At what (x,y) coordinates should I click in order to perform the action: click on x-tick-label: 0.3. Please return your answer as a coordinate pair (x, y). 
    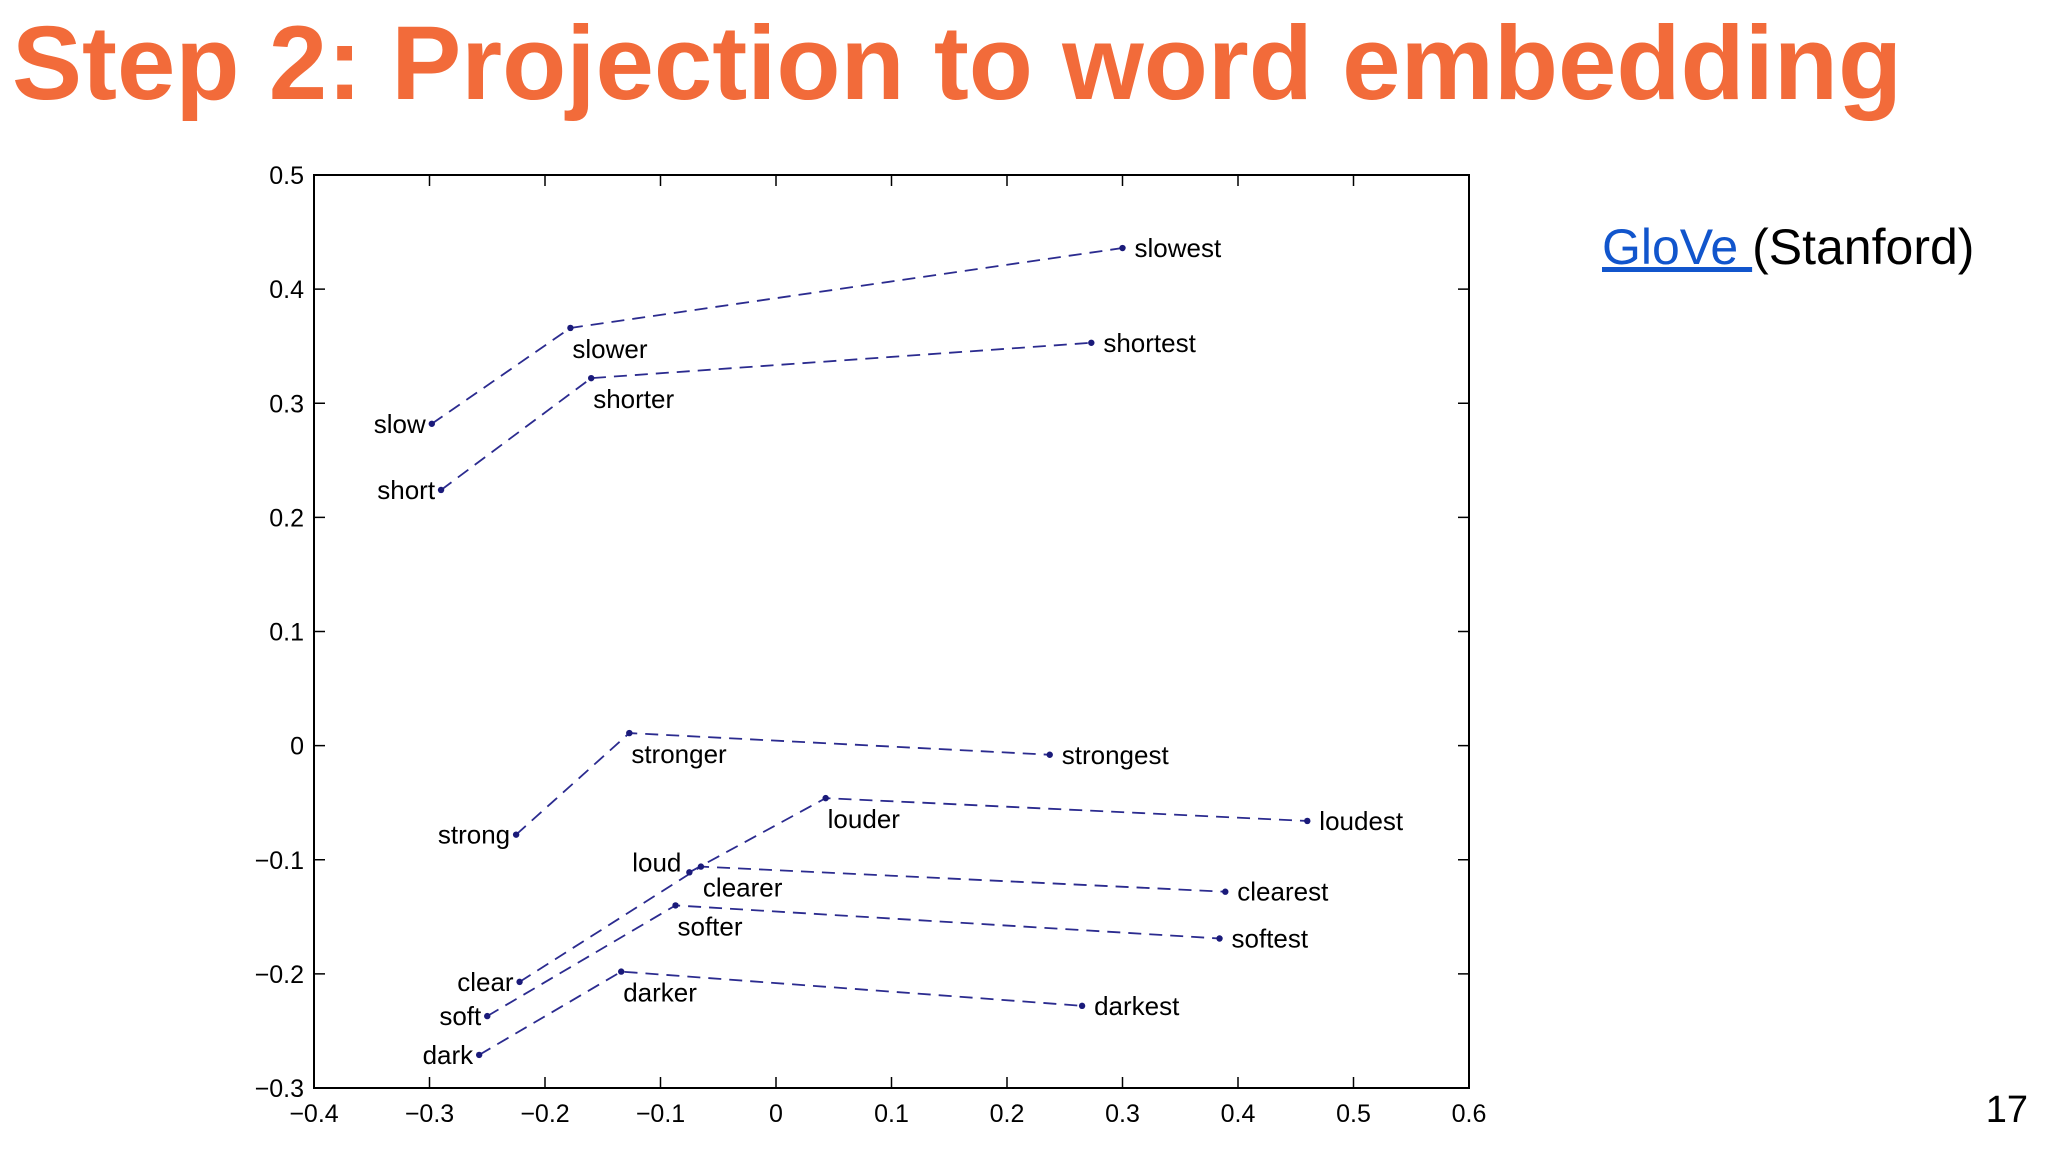
    Looking at the image, I should click on (1122, 1114).